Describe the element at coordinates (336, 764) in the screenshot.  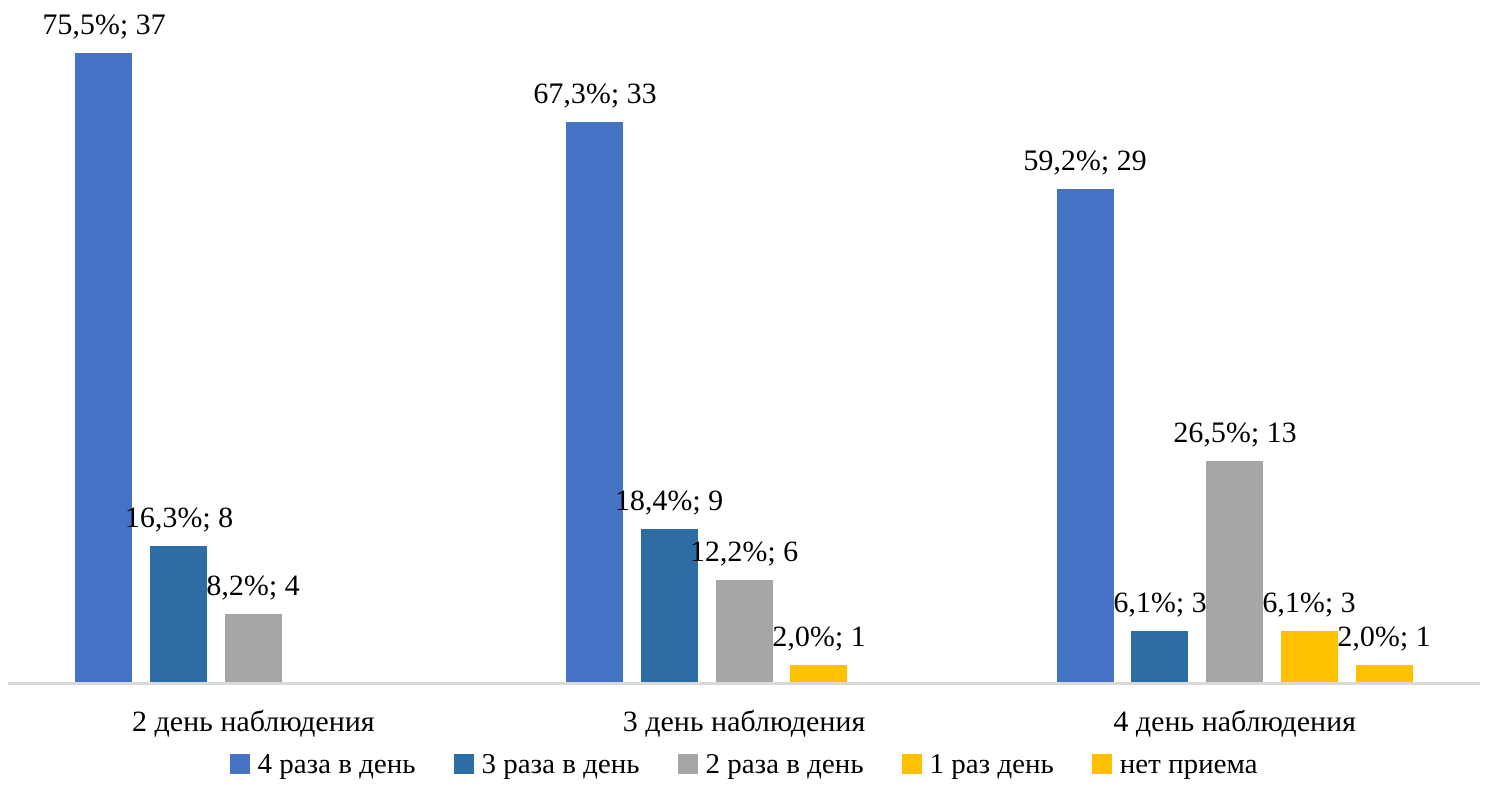
I see `legend-label: 4 раза в день` at that location.